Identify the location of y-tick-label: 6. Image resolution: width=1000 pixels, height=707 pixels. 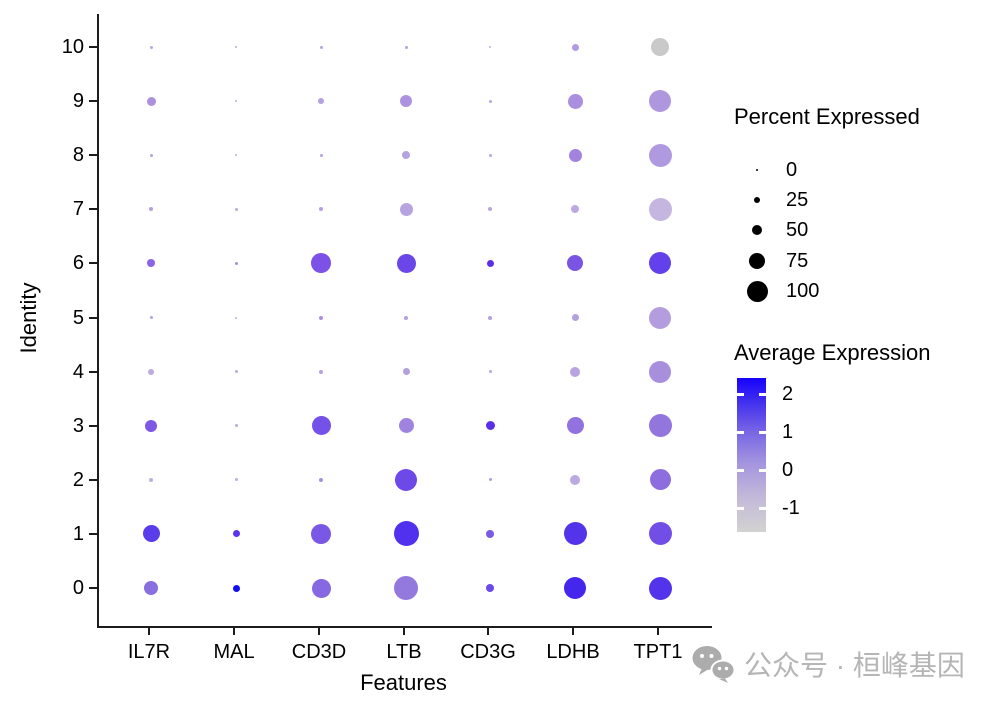
(78, 263).